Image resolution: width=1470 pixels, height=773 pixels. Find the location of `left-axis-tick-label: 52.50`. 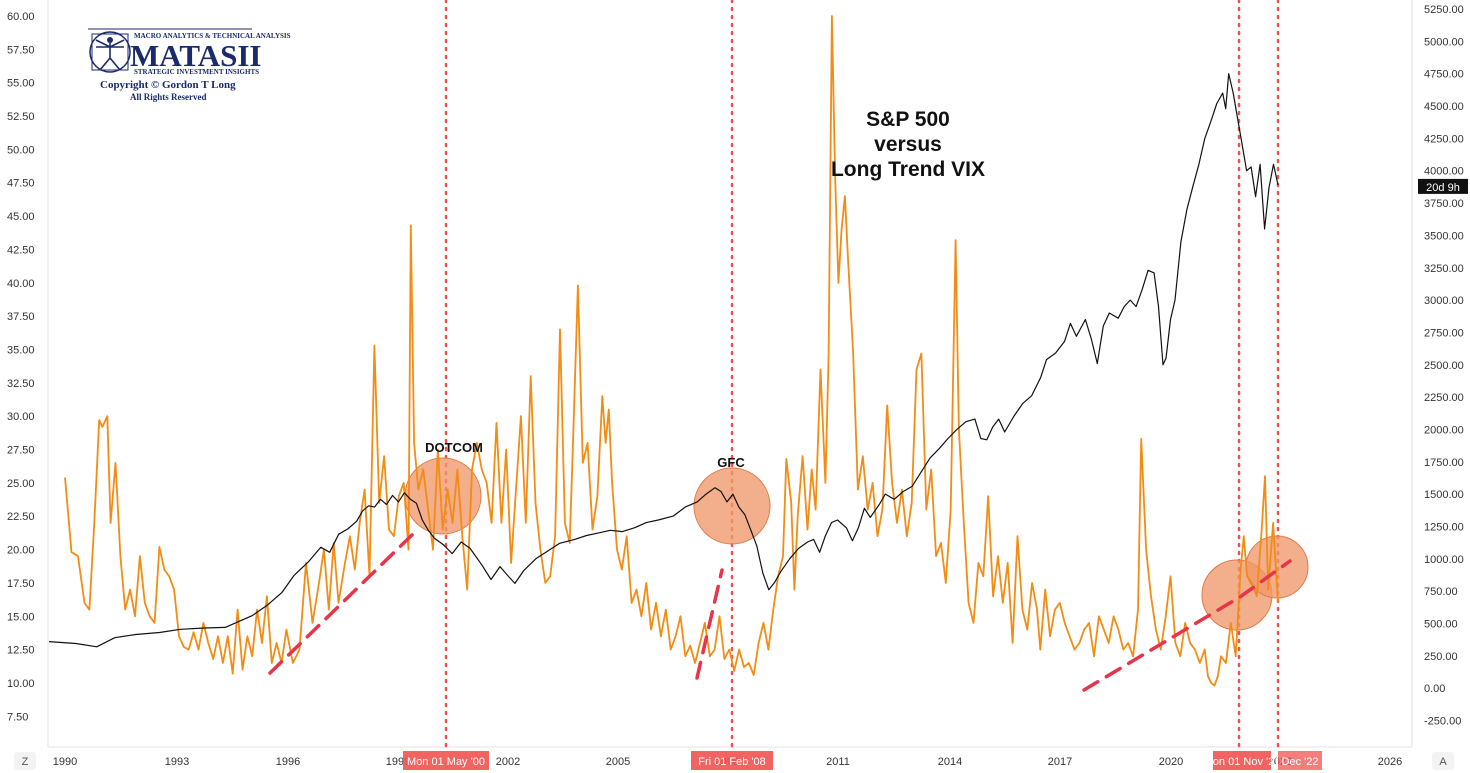

left-axis-tick-label: 52.50 is located at coordinates (21, 117).